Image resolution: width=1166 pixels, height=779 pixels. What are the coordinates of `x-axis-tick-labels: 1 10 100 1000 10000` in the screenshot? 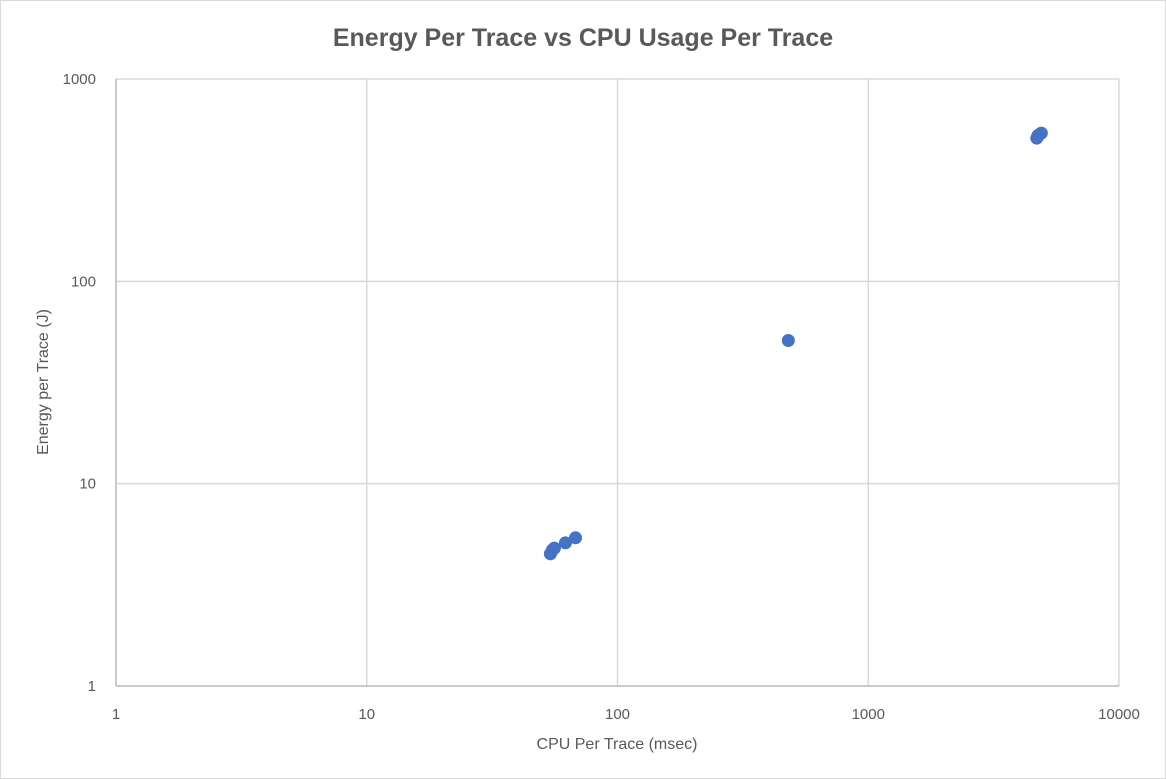 It's located at (626, 714).